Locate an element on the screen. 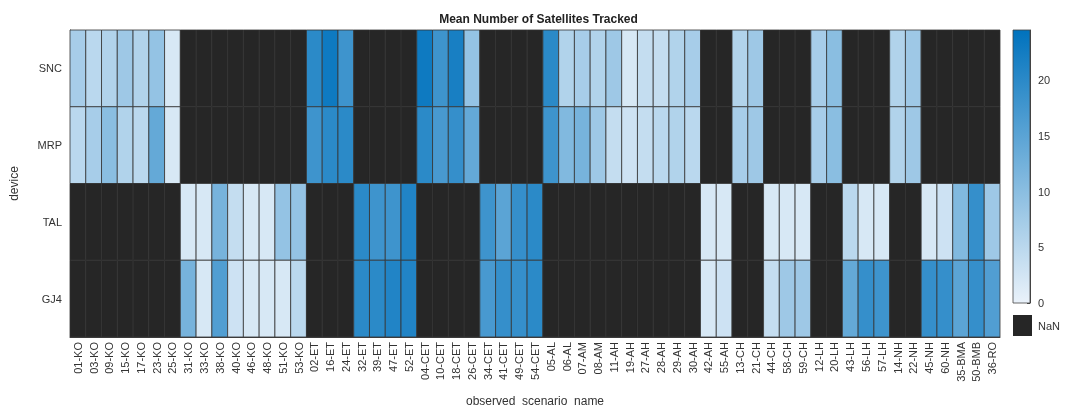 This screenshot has height=412, width=1065. y-tick-label: GJ4 is located at coordinates (51, 298).